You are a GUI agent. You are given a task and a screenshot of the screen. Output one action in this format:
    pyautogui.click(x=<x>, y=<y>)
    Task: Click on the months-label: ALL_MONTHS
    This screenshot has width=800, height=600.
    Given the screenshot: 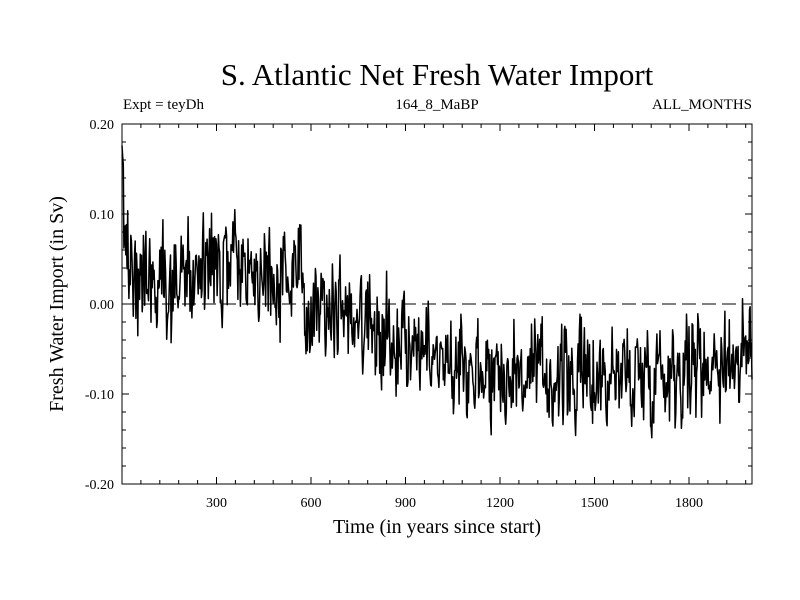 What is the action you would take?
    pyautogui.click(x=702, y=105)
    